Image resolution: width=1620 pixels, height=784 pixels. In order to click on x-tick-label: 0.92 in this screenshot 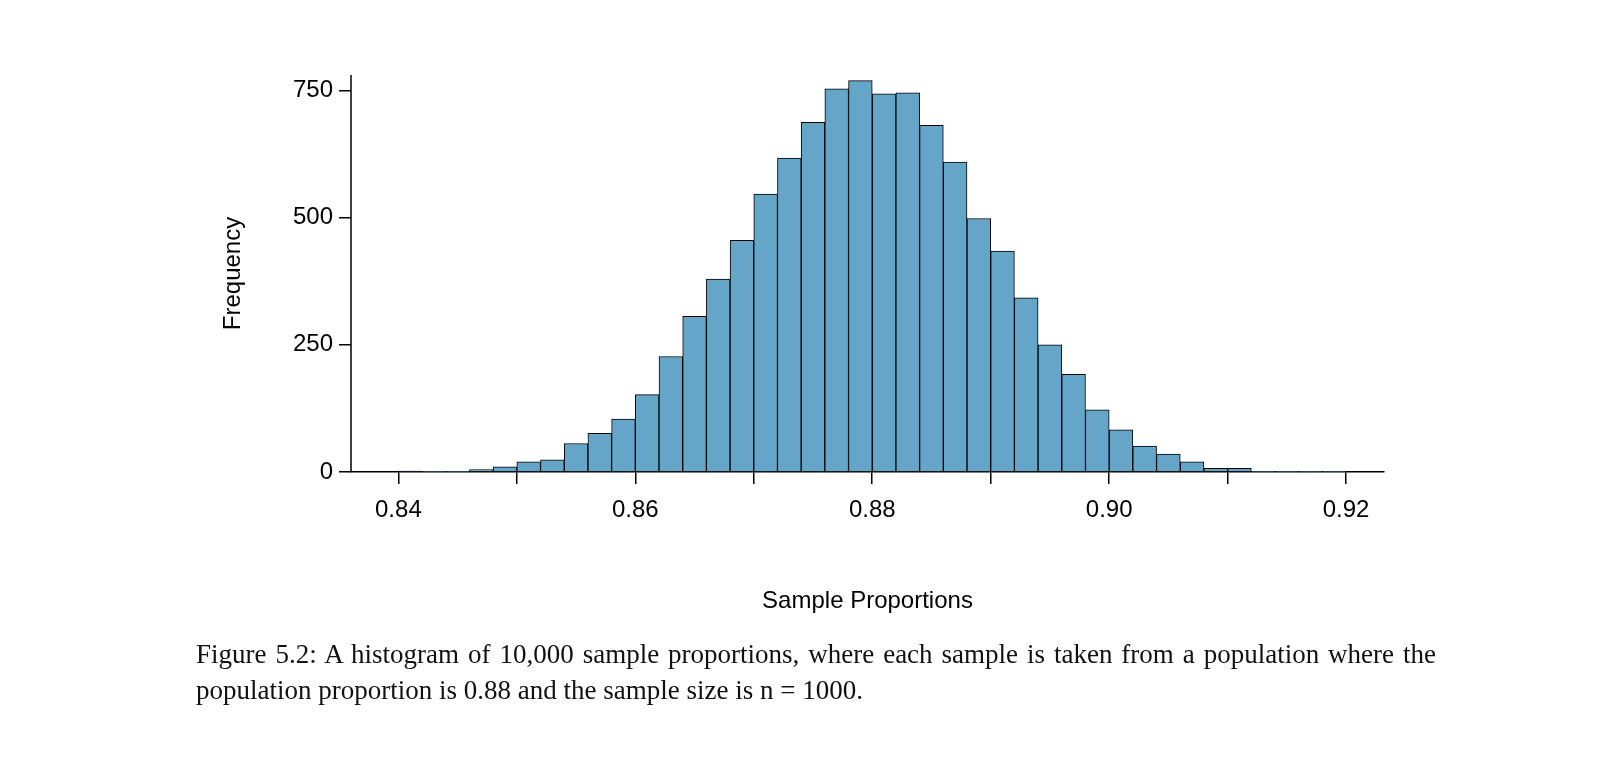, I will do `click(1346, 509)`.